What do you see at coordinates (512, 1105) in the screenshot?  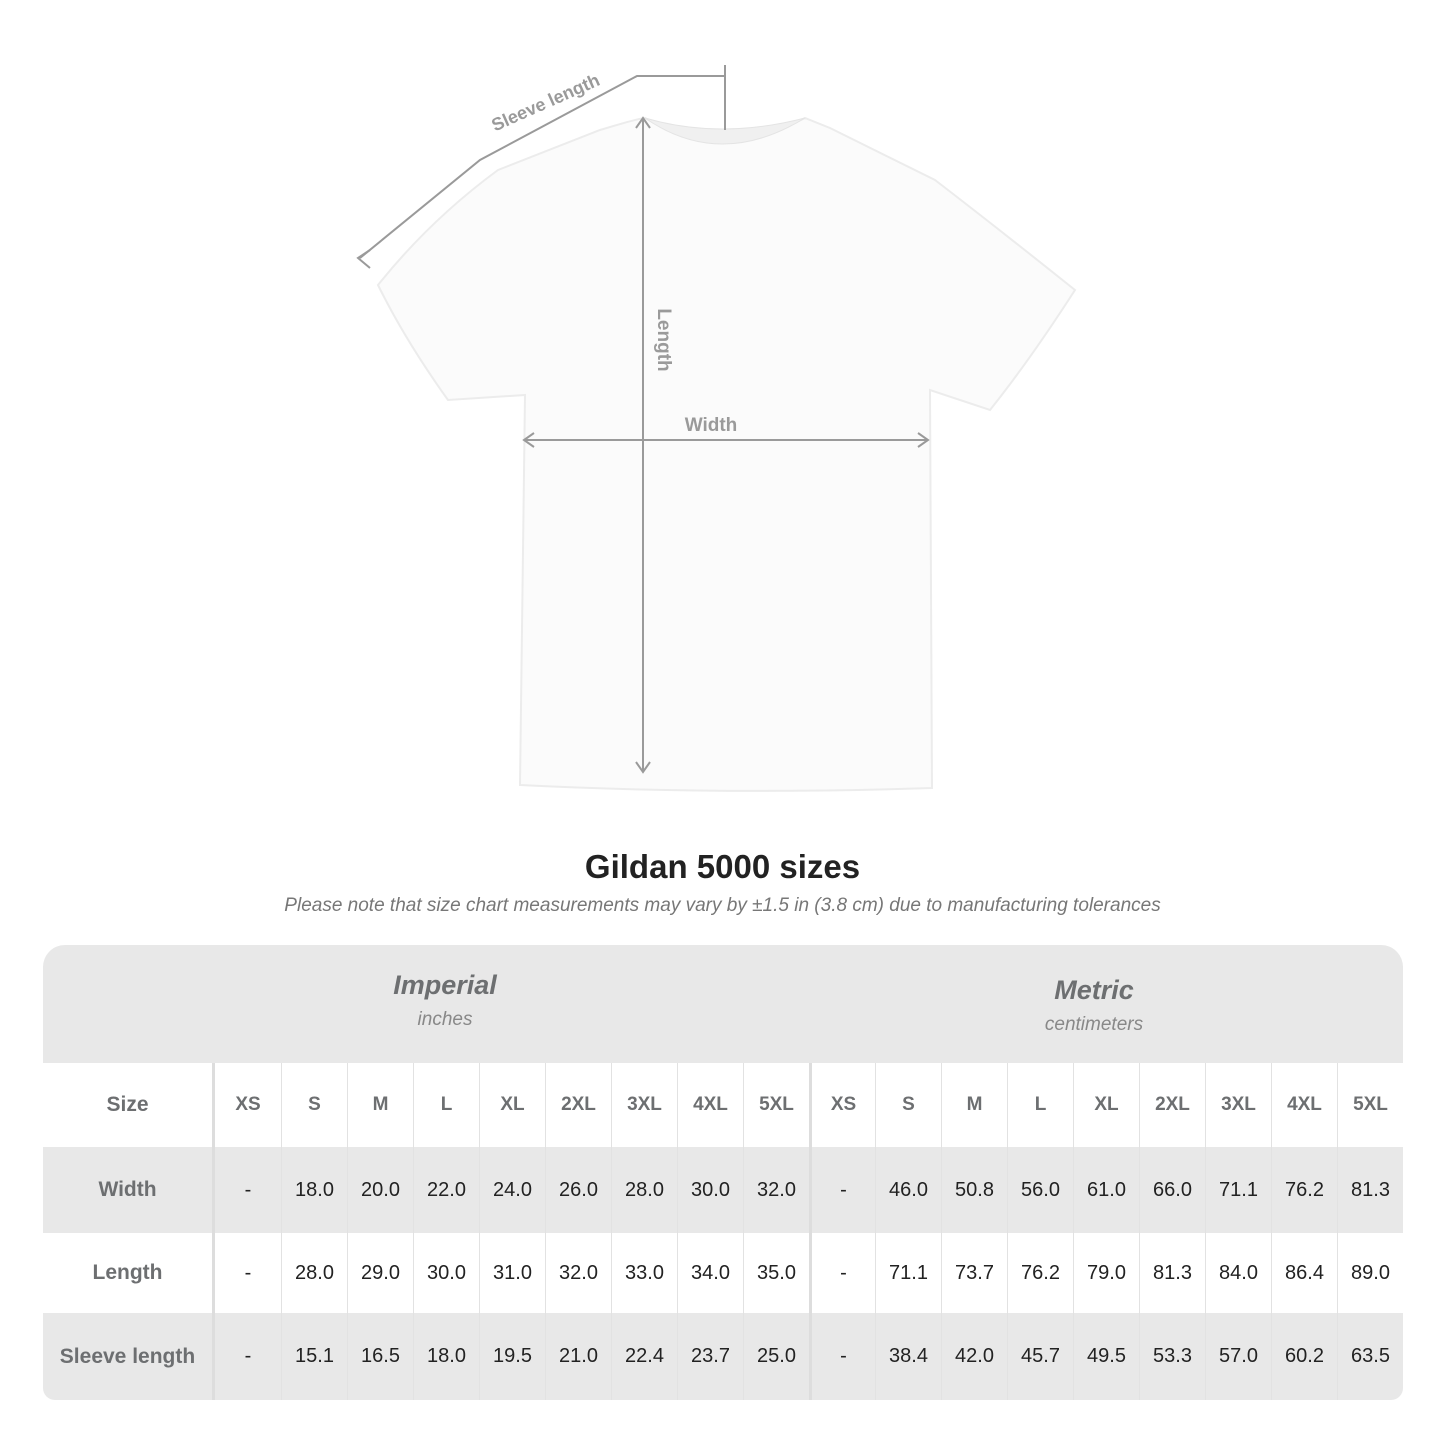 I see `imperial-size-header: XL` at bounding box center [512, 1105].